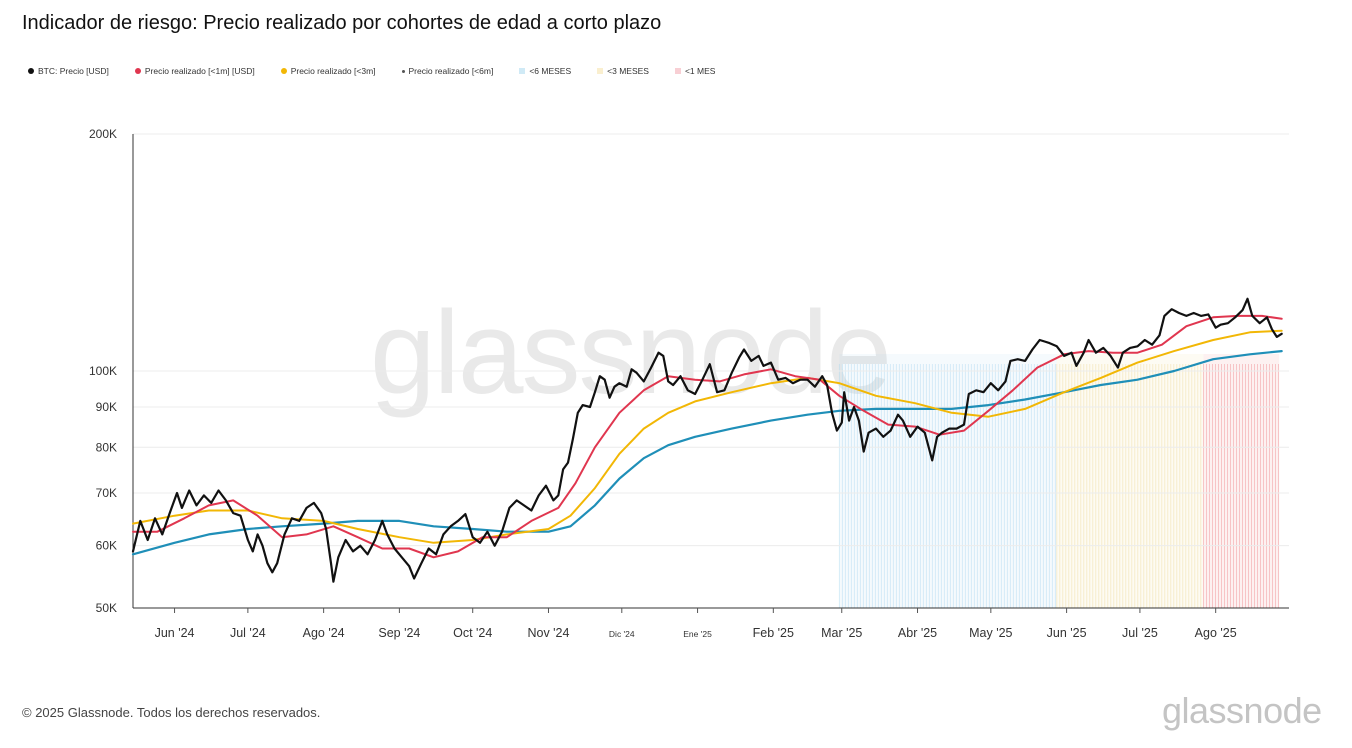 This screenshot has width=1352, height=748. What do you see at coordinates (106, 608) in the screenshot?
I see `y-tick-label: 50K` at bounding box center [106, 608].